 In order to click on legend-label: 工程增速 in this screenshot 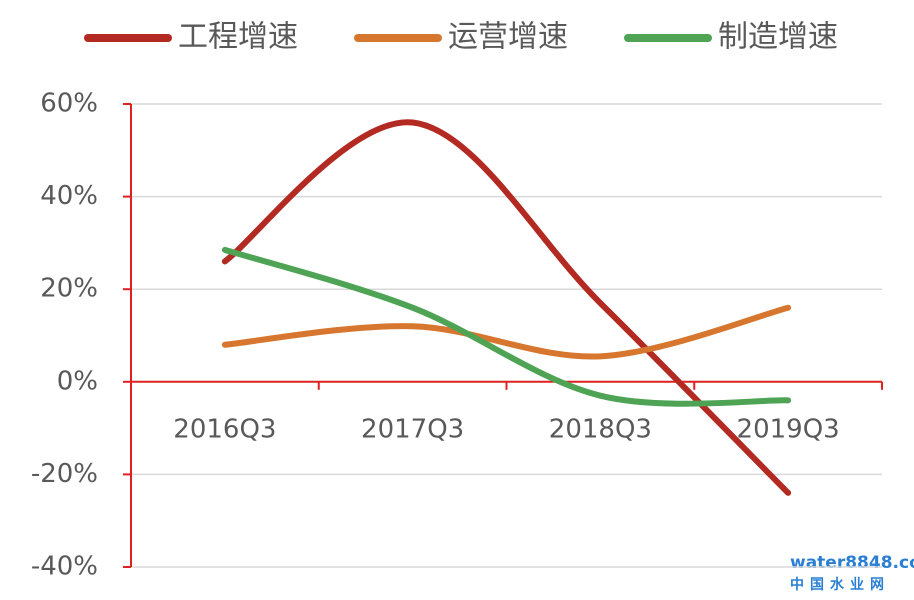, I will do `click(238, 37)`.